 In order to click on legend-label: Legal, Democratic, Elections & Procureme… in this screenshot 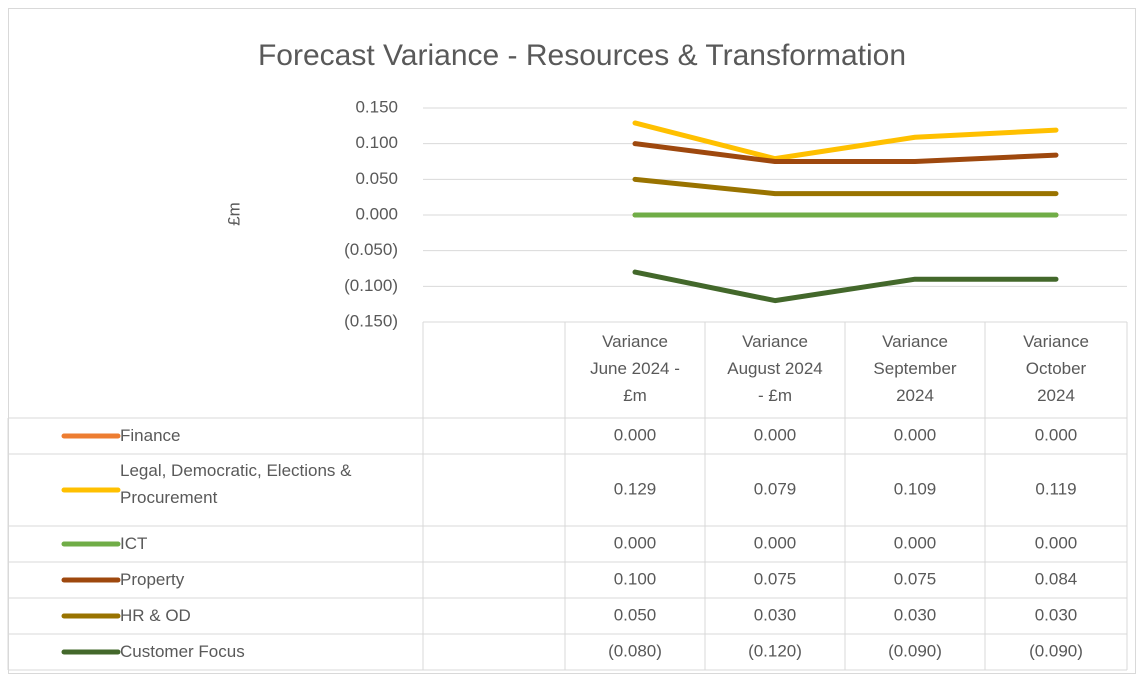, I will do `click(236, 484)`.